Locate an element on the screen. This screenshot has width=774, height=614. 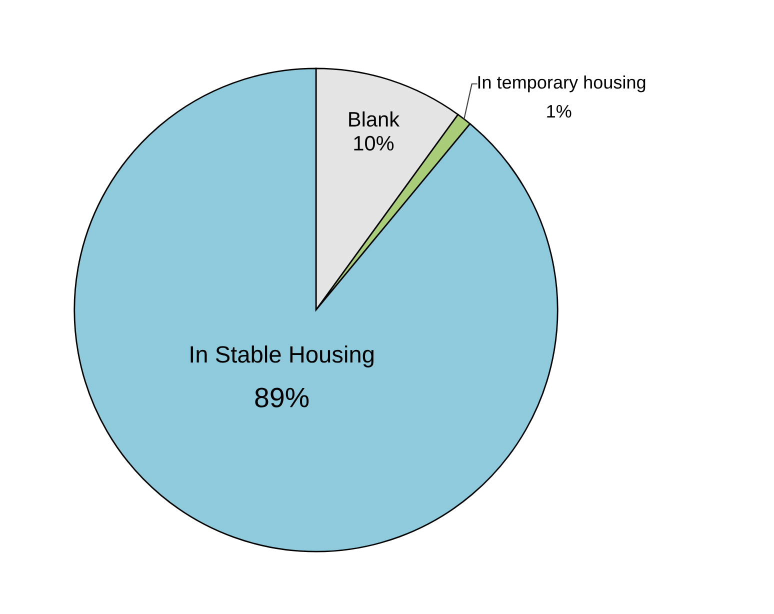
slice-label: In temporary housing is located at coordinates (562, 83).